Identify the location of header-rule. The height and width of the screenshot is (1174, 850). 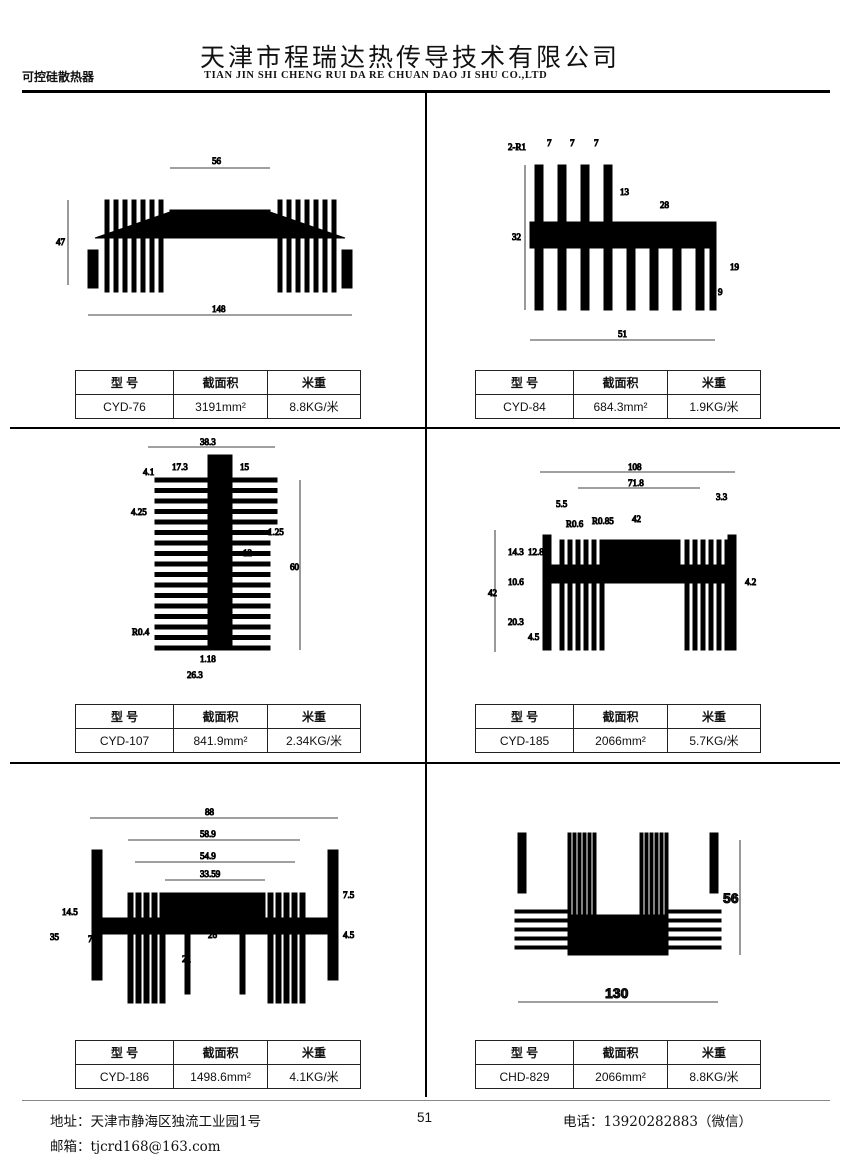
(426, 91).